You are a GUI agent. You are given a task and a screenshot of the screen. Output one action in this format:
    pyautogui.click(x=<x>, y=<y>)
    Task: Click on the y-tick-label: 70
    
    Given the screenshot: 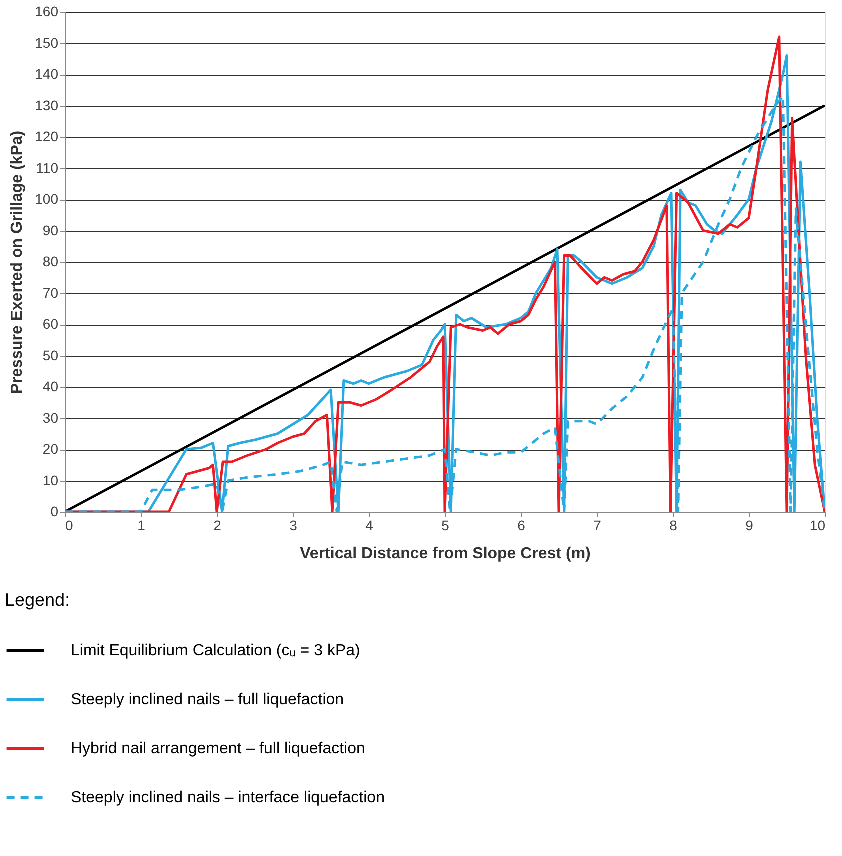 What is the action you would take?
    pyautogui.click(x=50, y=292)
    